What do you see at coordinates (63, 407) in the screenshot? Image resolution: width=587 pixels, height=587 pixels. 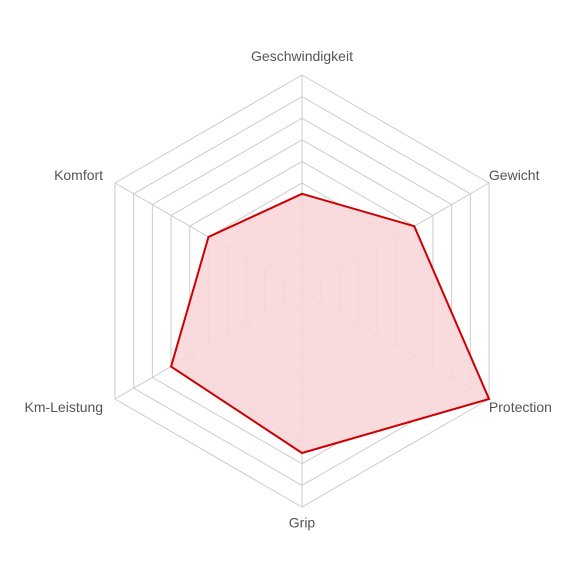 I see `axis-label-km-leistung: Km-Leistung` at bounding box center [63, 407].